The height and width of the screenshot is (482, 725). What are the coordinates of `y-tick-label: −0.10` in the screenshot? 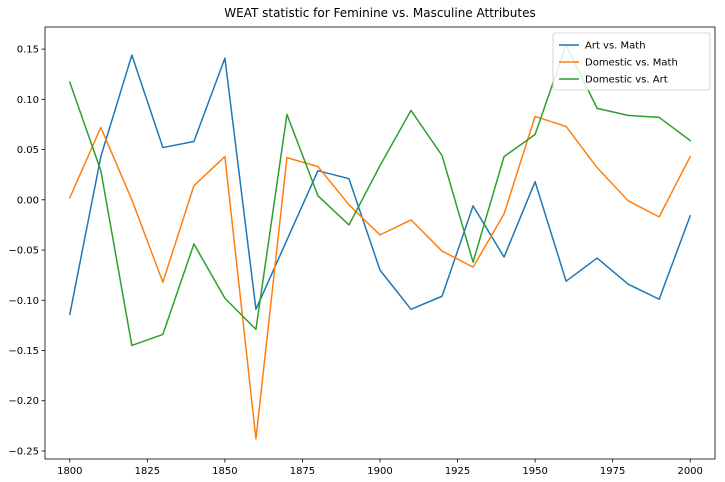 It's located at (23, 301).